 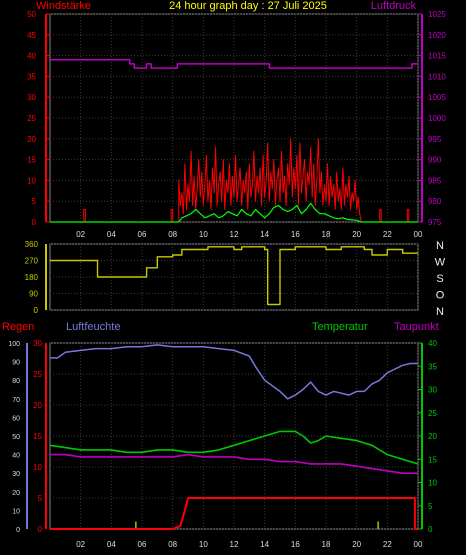 What do you see at coordinates (31, 118) in the screenshot?
I see `wind-y-tick-label: 25` at bounding box center [31, 118].